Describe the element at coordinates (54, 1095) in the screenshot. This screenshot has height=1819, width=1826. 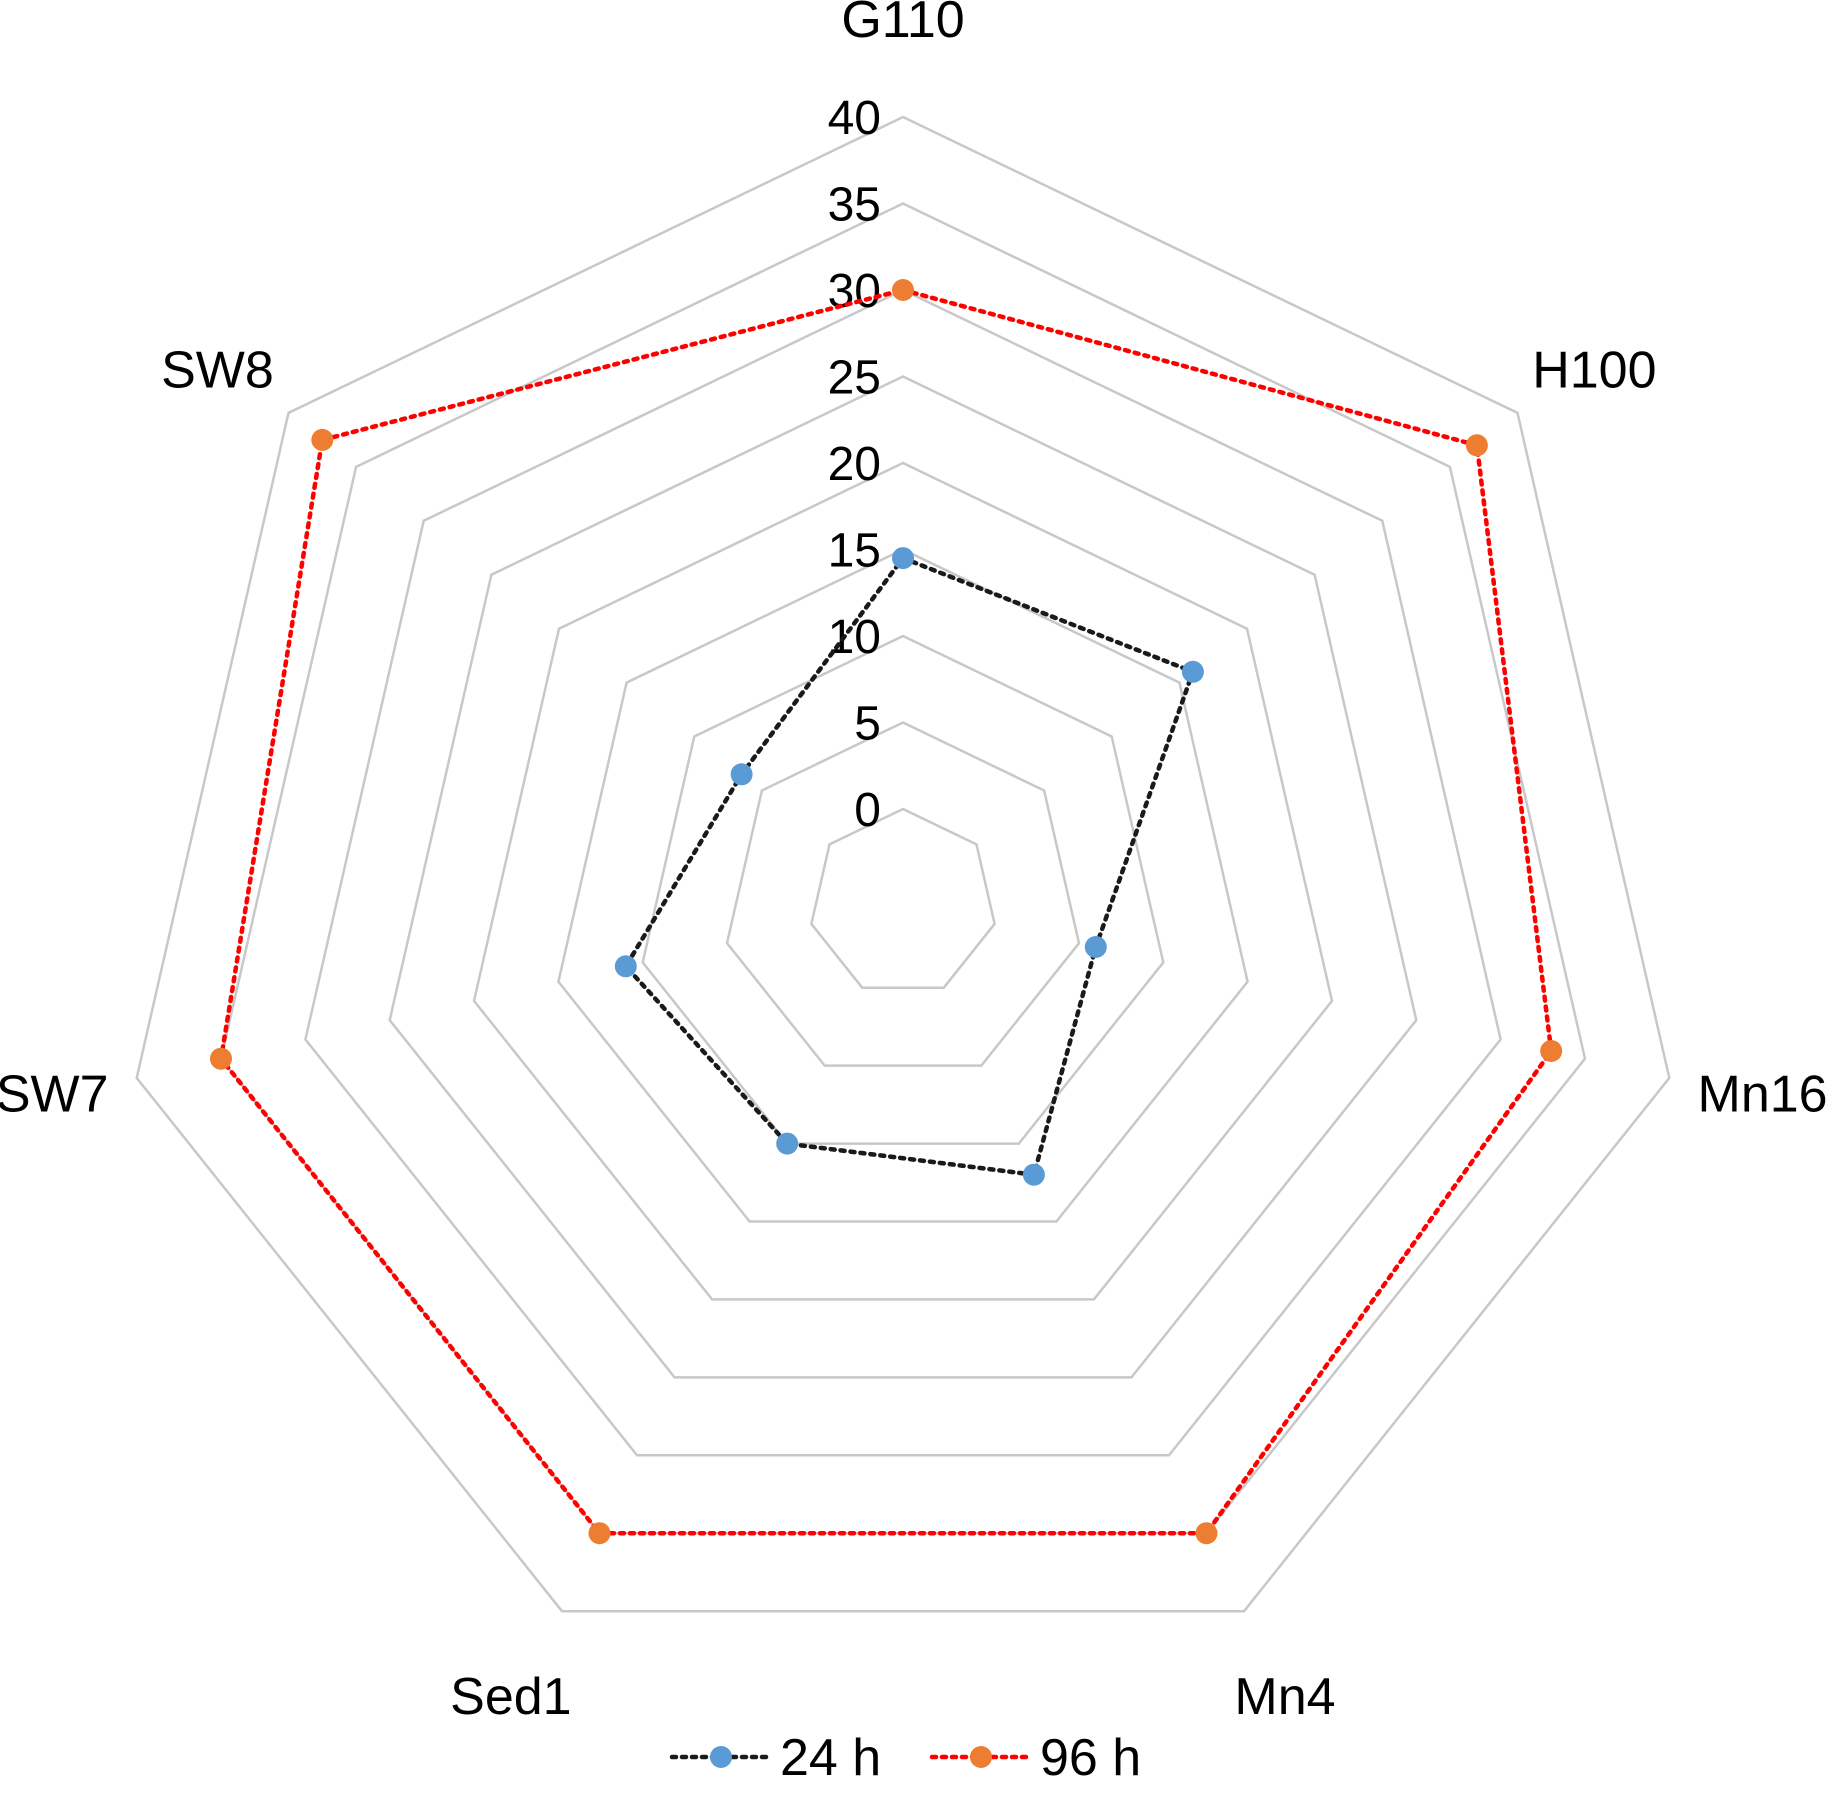
I see `category-label-sw7: SW7` at that location.